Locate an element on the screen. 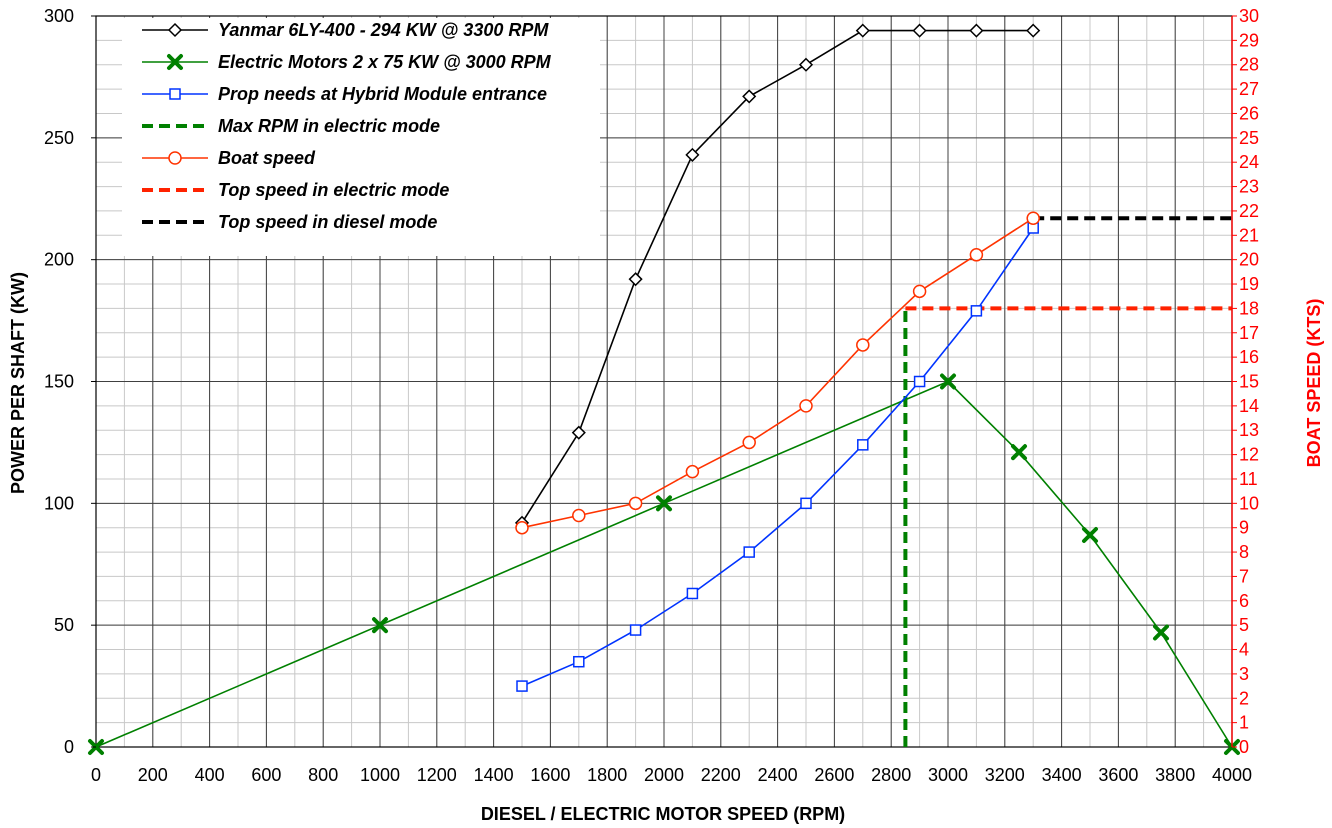  legend-label: Prop needs at Hybrid Module entrance is located at coordinates (382, 94).